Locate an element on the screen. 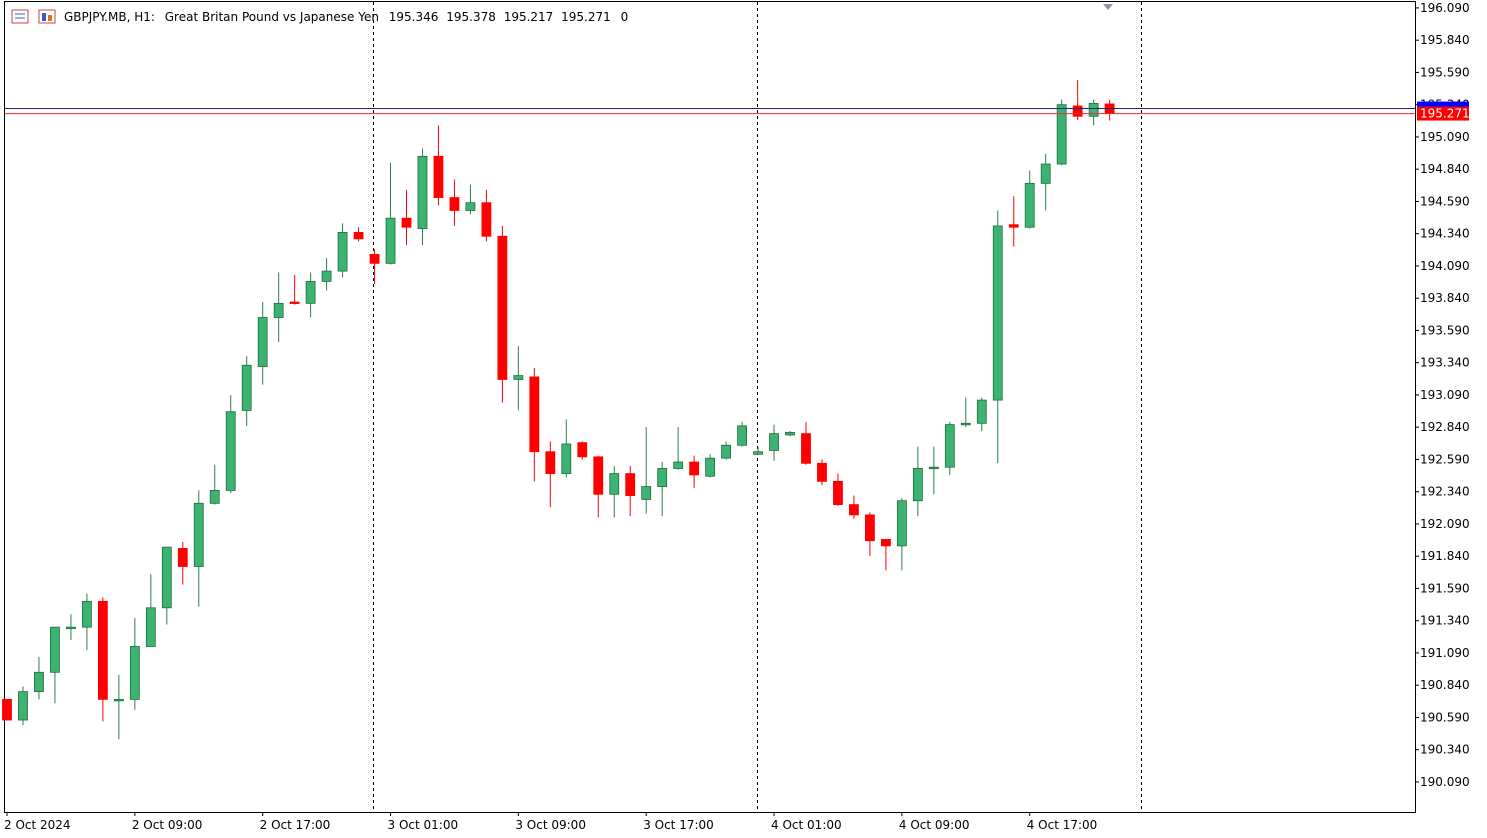 This screenshot has height=838, width=1487. y-tick-label: 192.590 is located at coordinates (1445, 459).